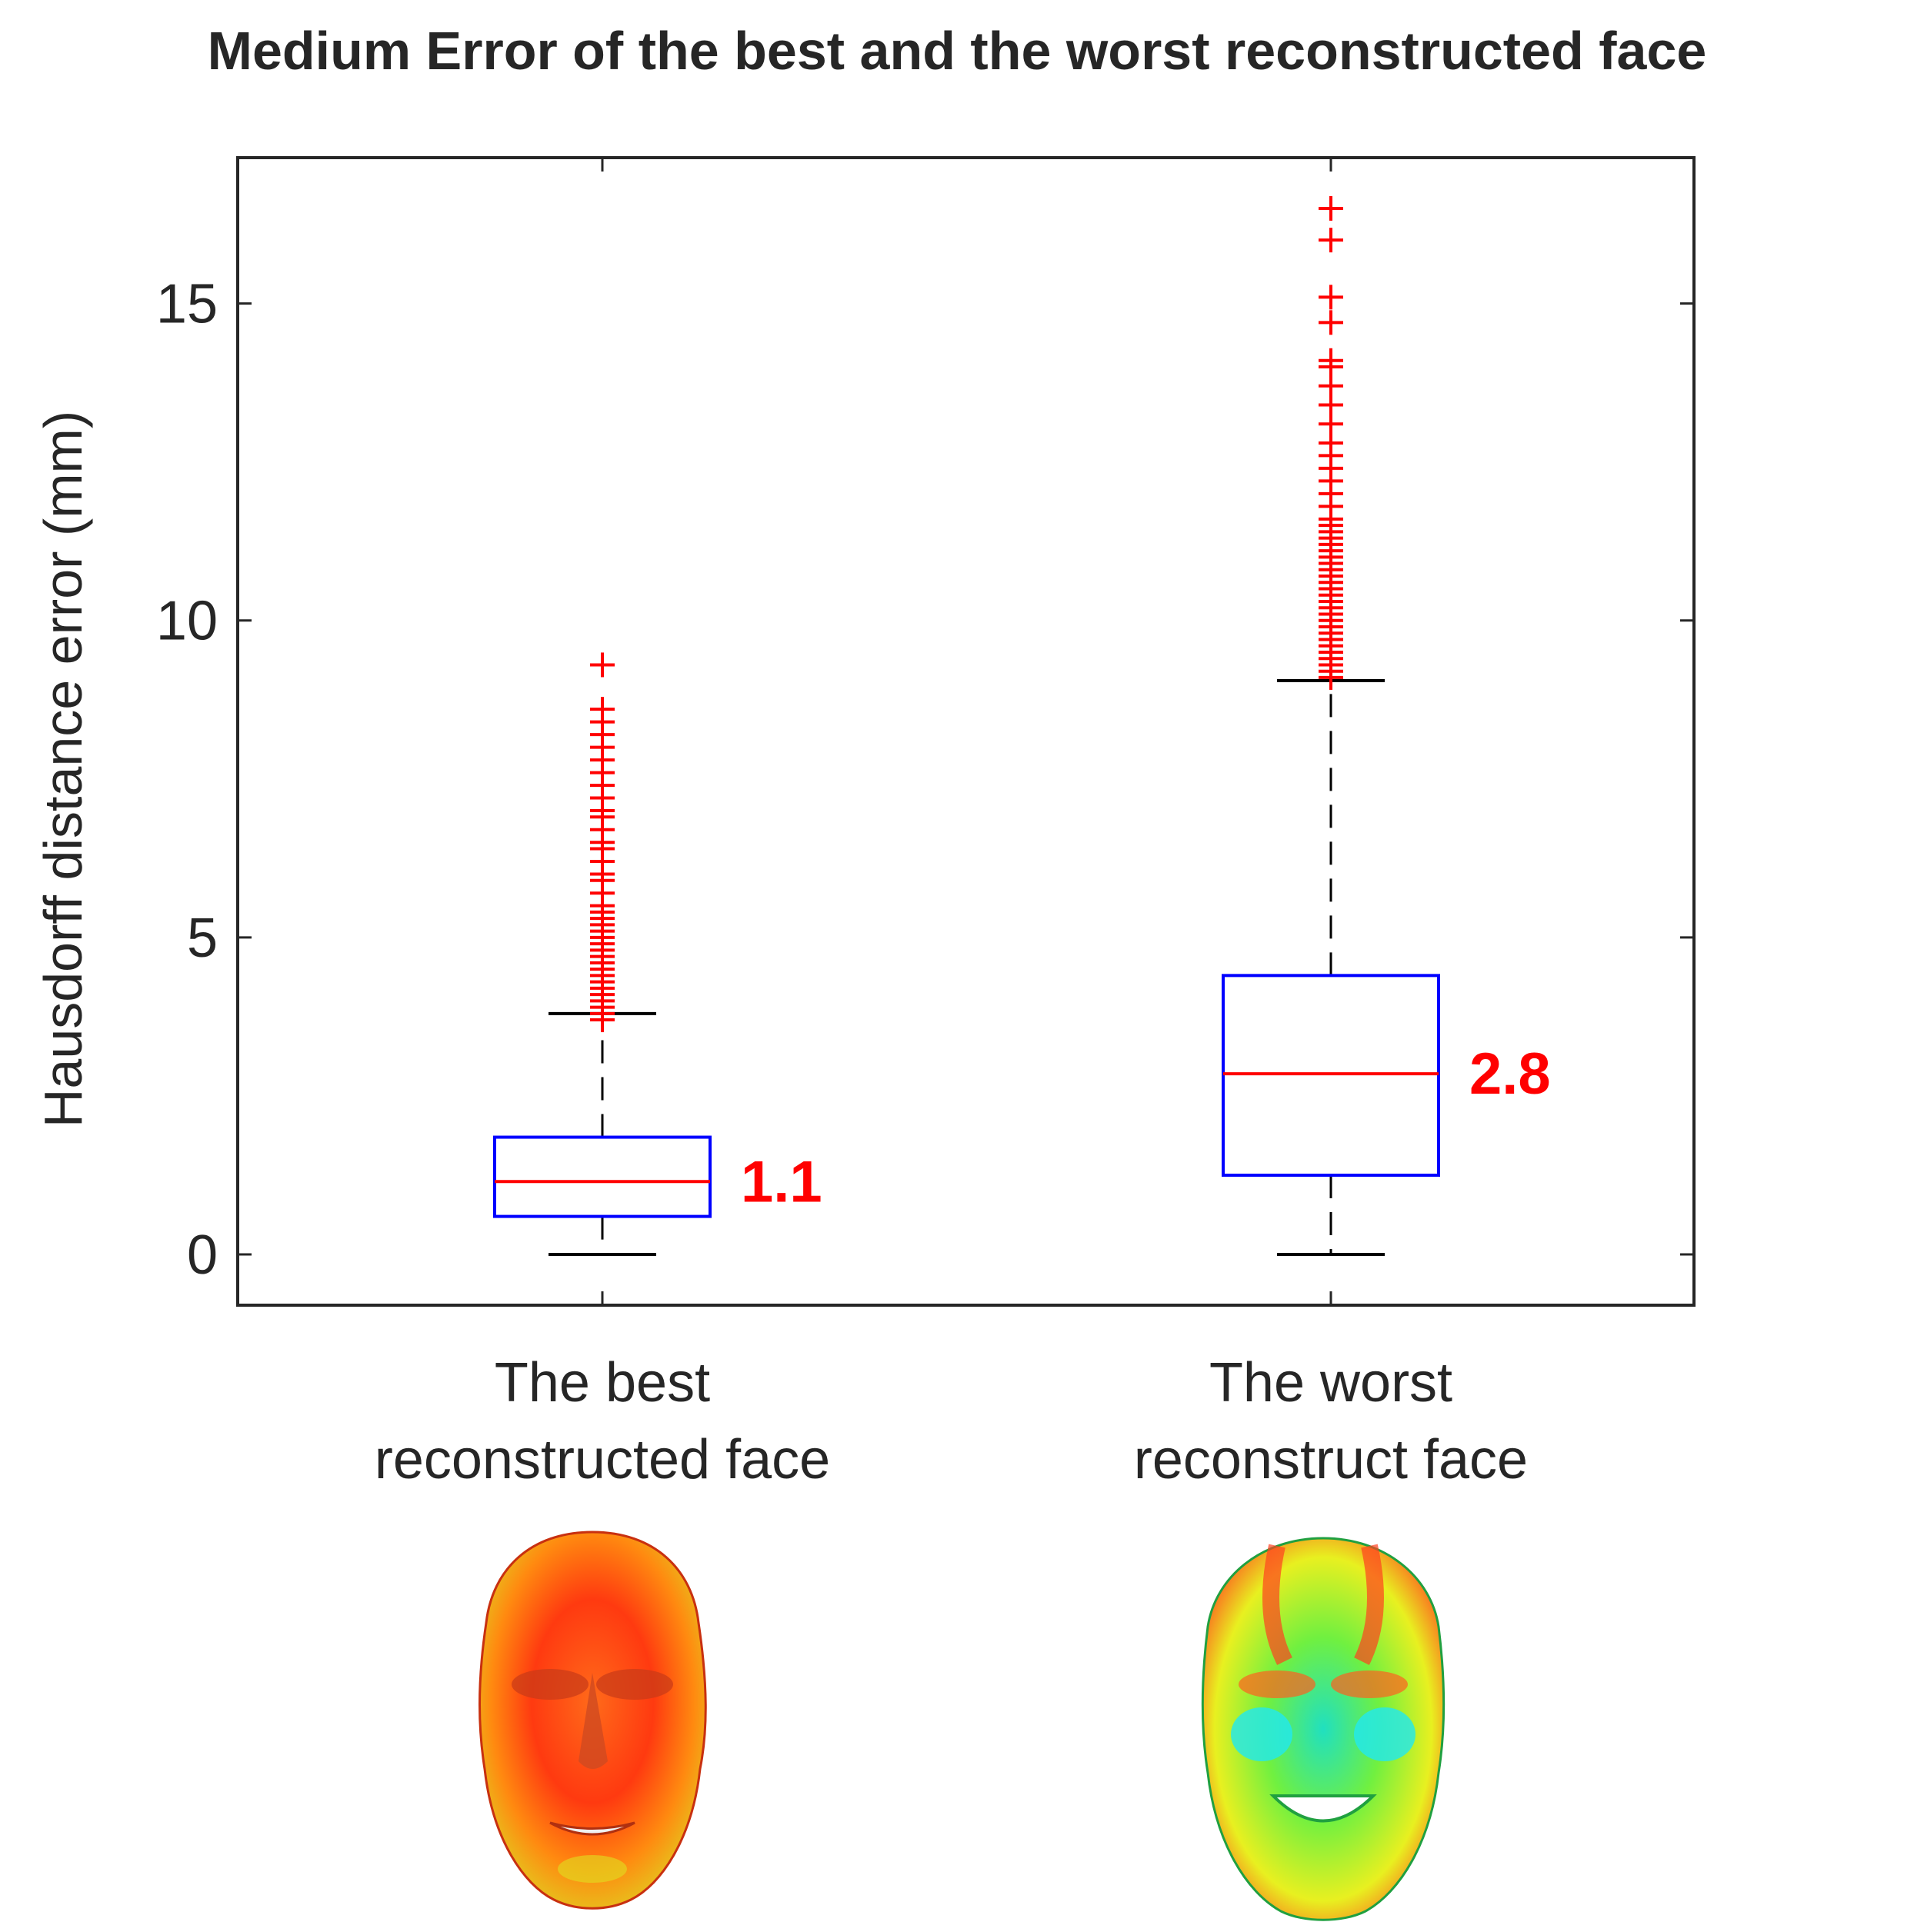 The height and width of the screenshot is (1932, 1914). What do you see at coordinates (187, 621) in the screenshot?
I see `y-tick-label: 10` at bounding box center [187, 621].